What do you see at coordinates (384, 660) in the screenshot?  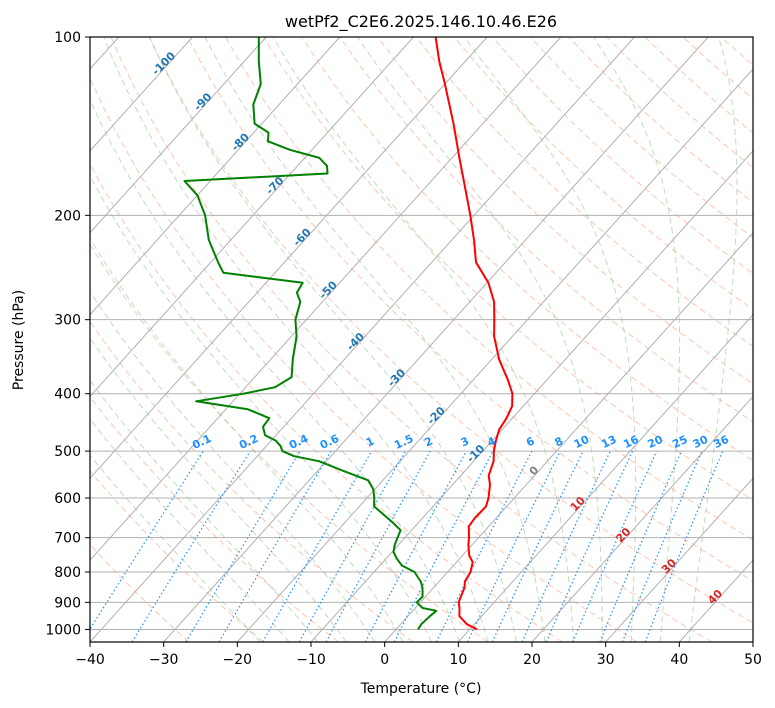 I see `x-tick-label: 0` at bounding box center [384, 660].